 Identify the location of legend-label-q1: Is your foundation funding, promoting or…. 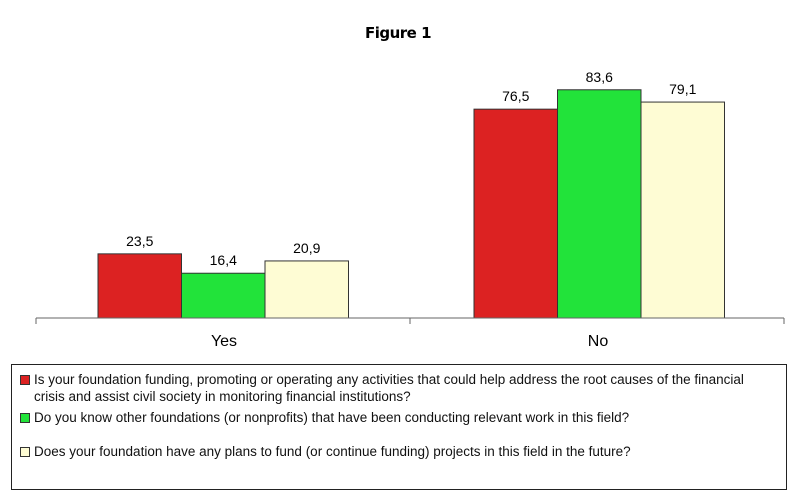
(389, 388).